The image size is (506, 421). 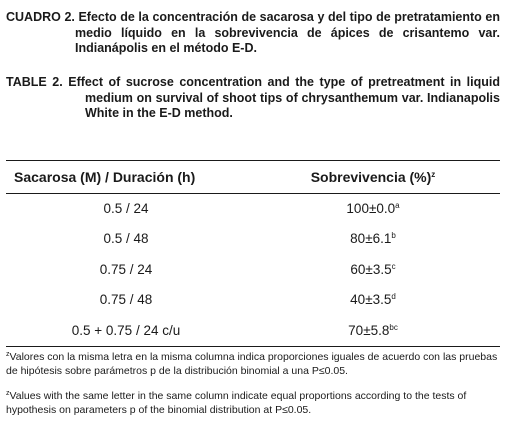 I want to click on cell-survival-letter: d, so click(x=393, y=297).